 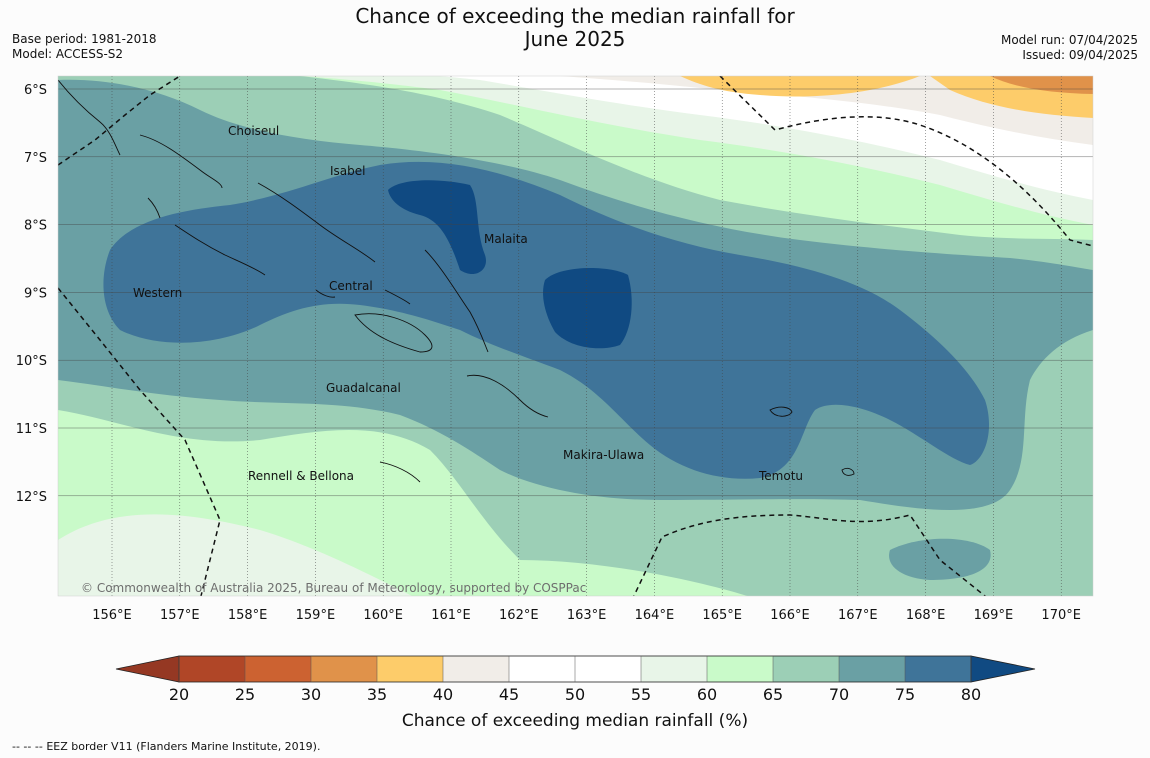 I want to click on lat-tick-label: 8°S, so click(x=35, y=226).